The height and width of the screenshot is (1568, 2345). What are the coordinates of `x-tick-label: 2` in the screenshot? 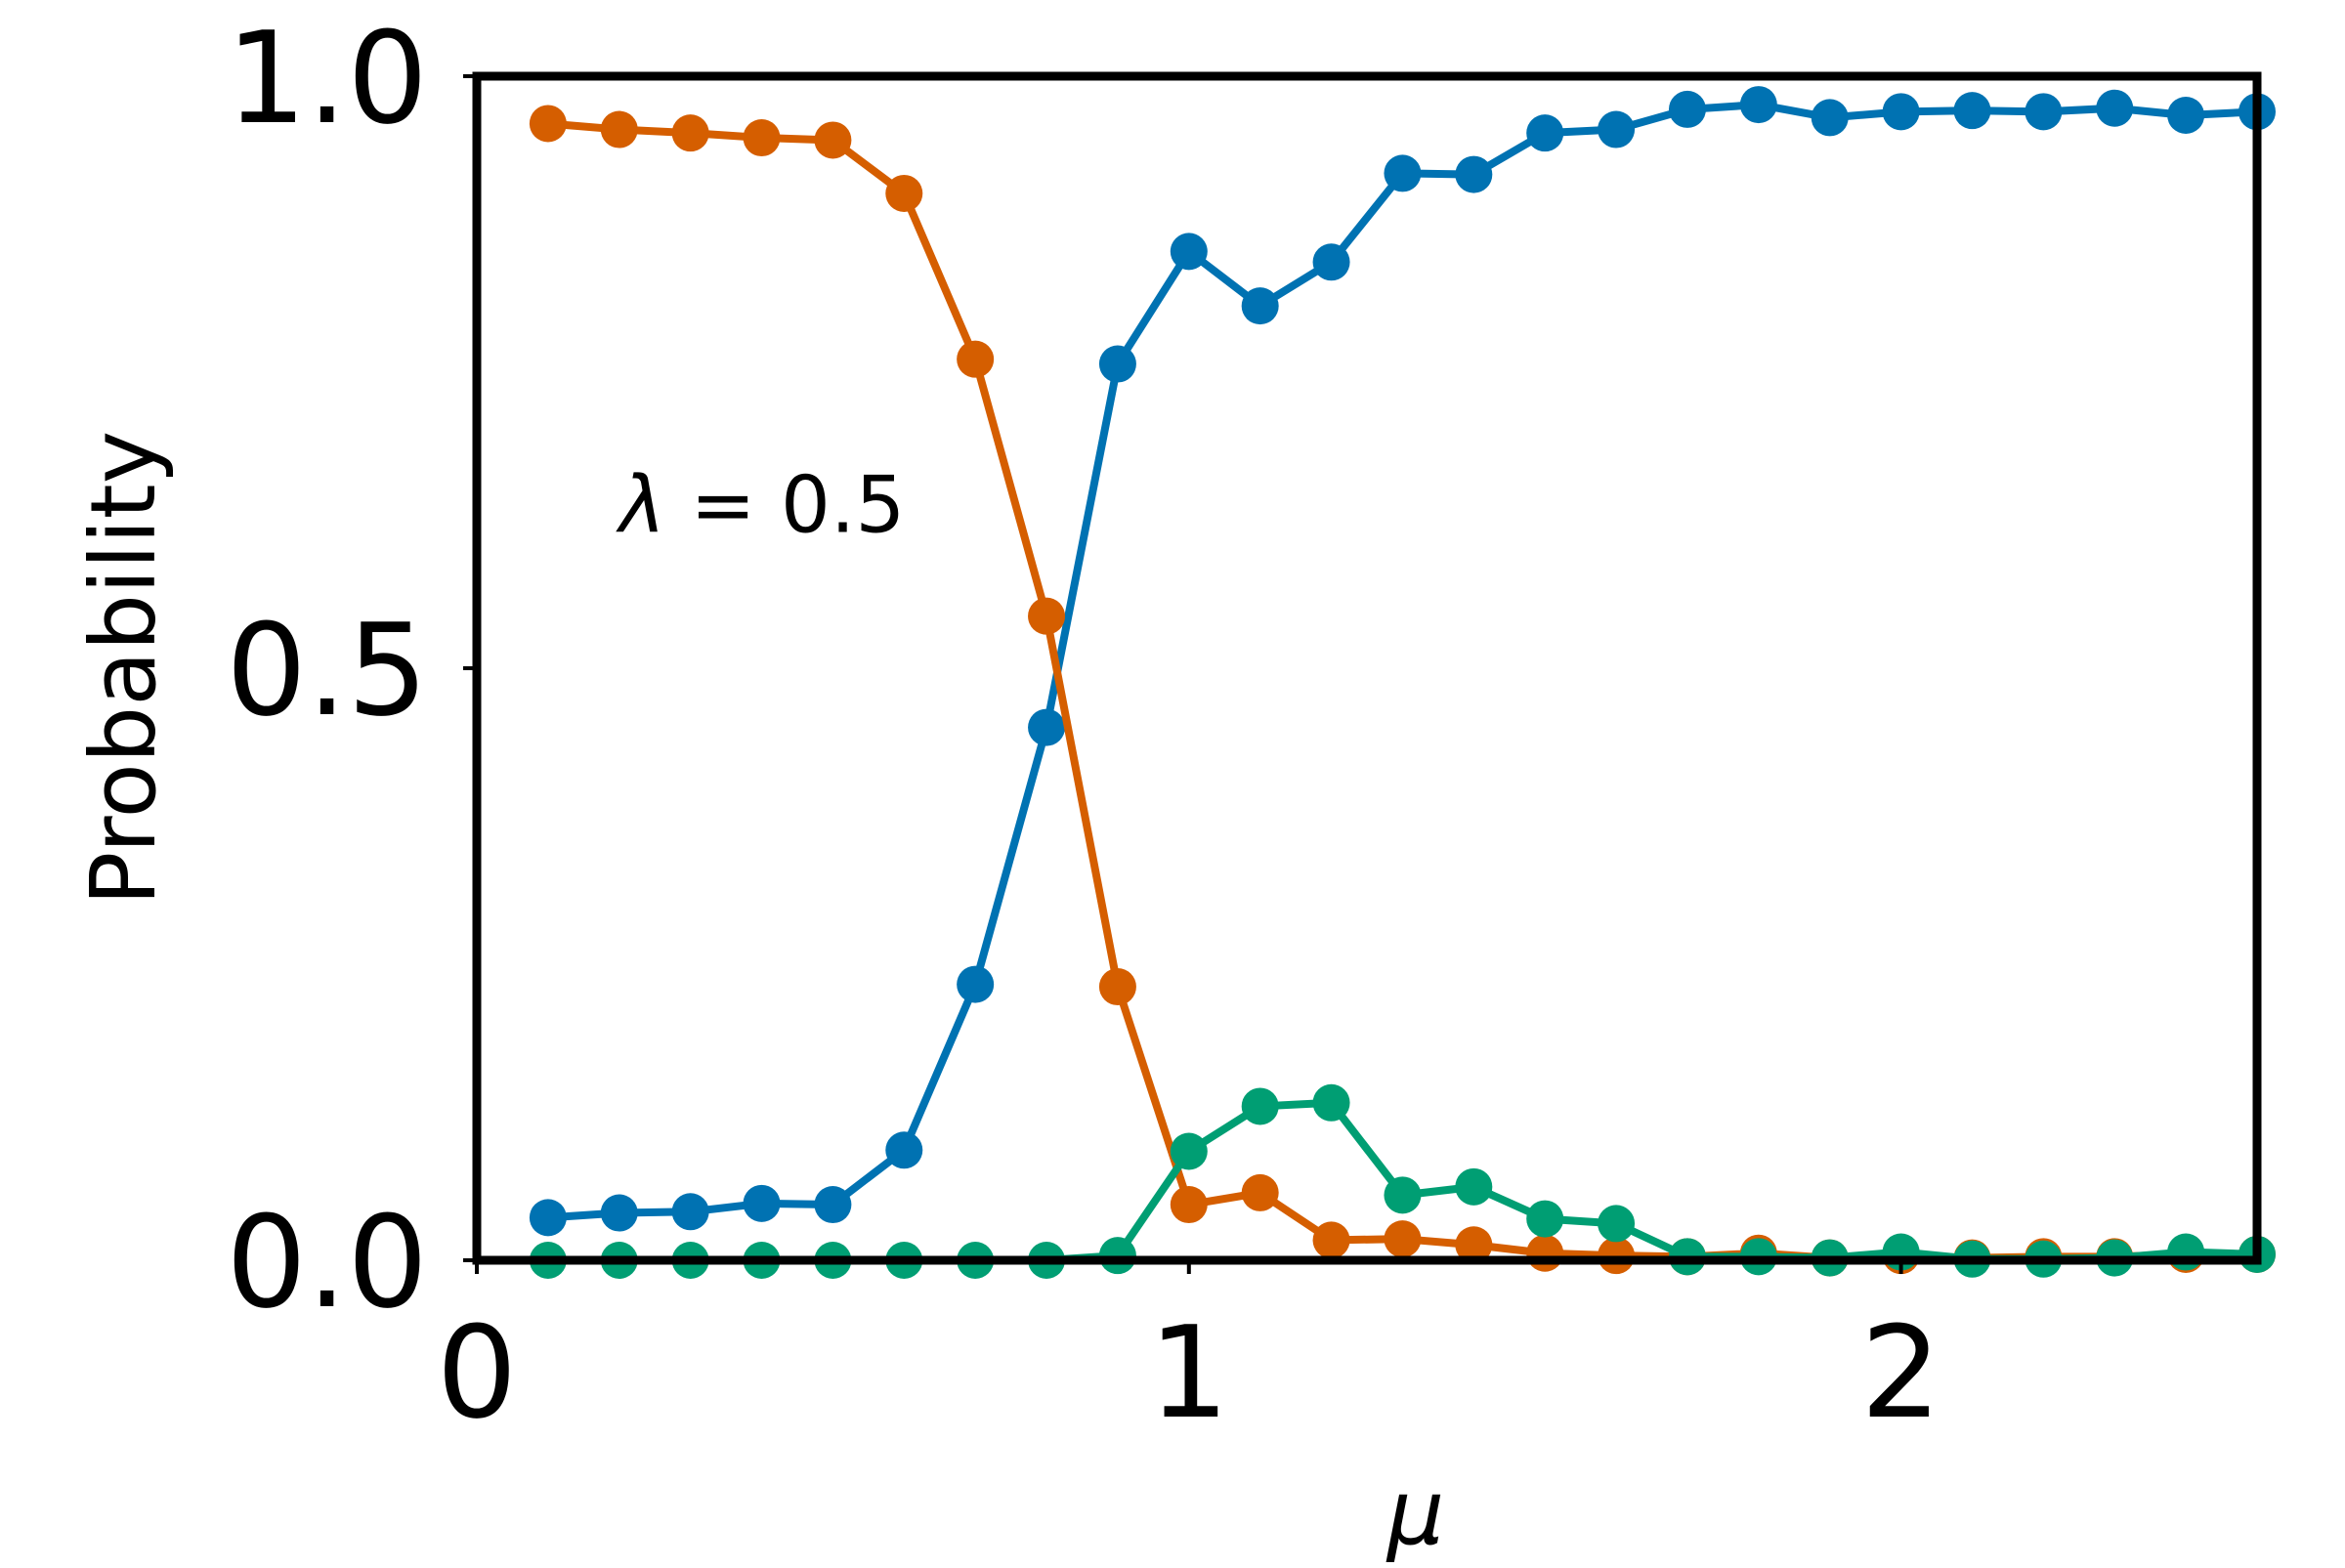 It's located at (1900, 1372).